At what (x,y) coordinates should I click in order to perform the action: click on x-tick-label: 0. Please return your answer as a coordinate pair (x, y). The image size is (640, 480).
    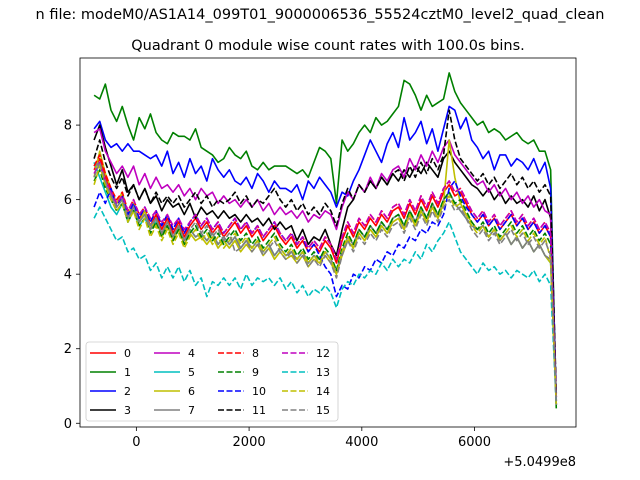
    Looking at the image, I should click on (136, 442).